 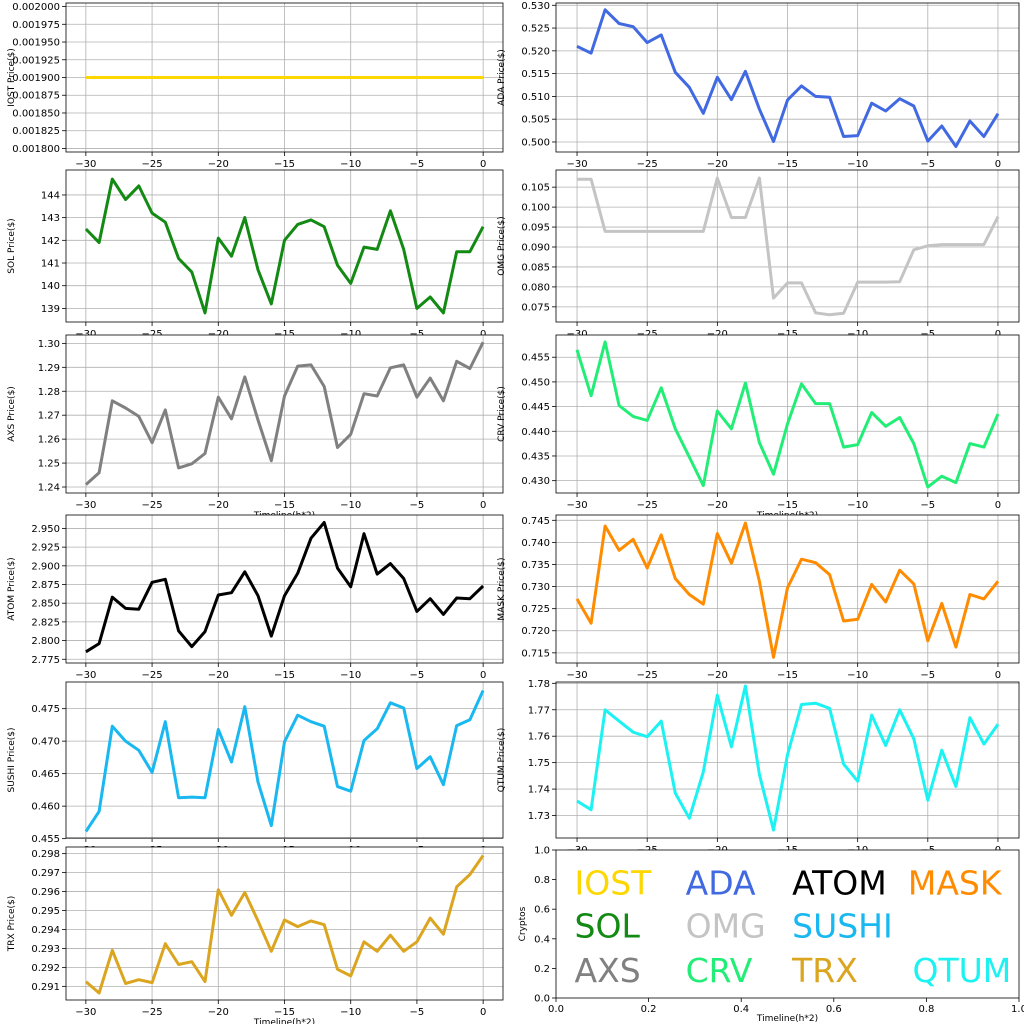 I want to click on y-axis-label: Cryptos, so click(x=523, y=923).